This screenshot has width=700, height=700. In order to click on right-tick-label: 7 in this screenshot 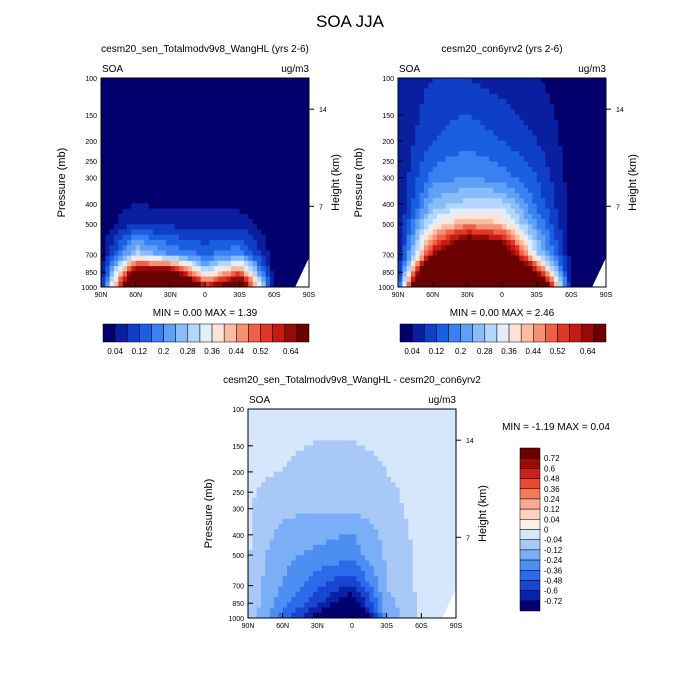, I will do `click(618, 207)`.